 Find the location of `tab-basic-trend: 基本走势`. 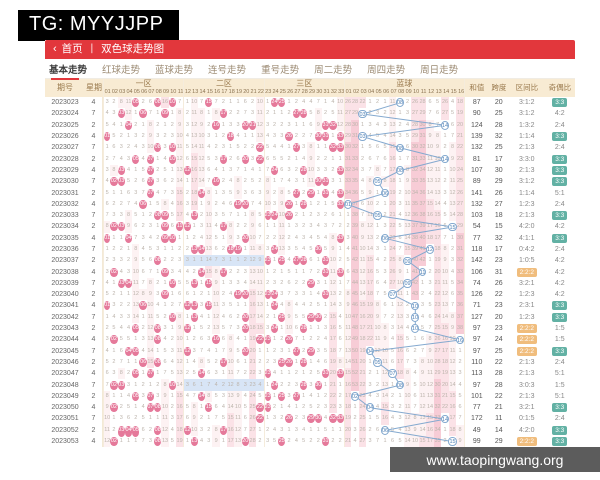

tab-basic-trend: 基本走势 is located at coordinates (68, 71).